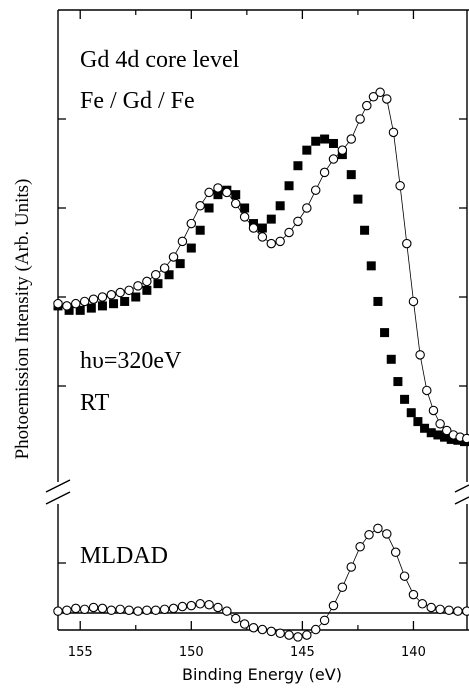  What do you see at coordinates (262, 674) in the screenshot?
I see `x-axis-label: Binding Energy (eV)` at bounding box center [262, 674].